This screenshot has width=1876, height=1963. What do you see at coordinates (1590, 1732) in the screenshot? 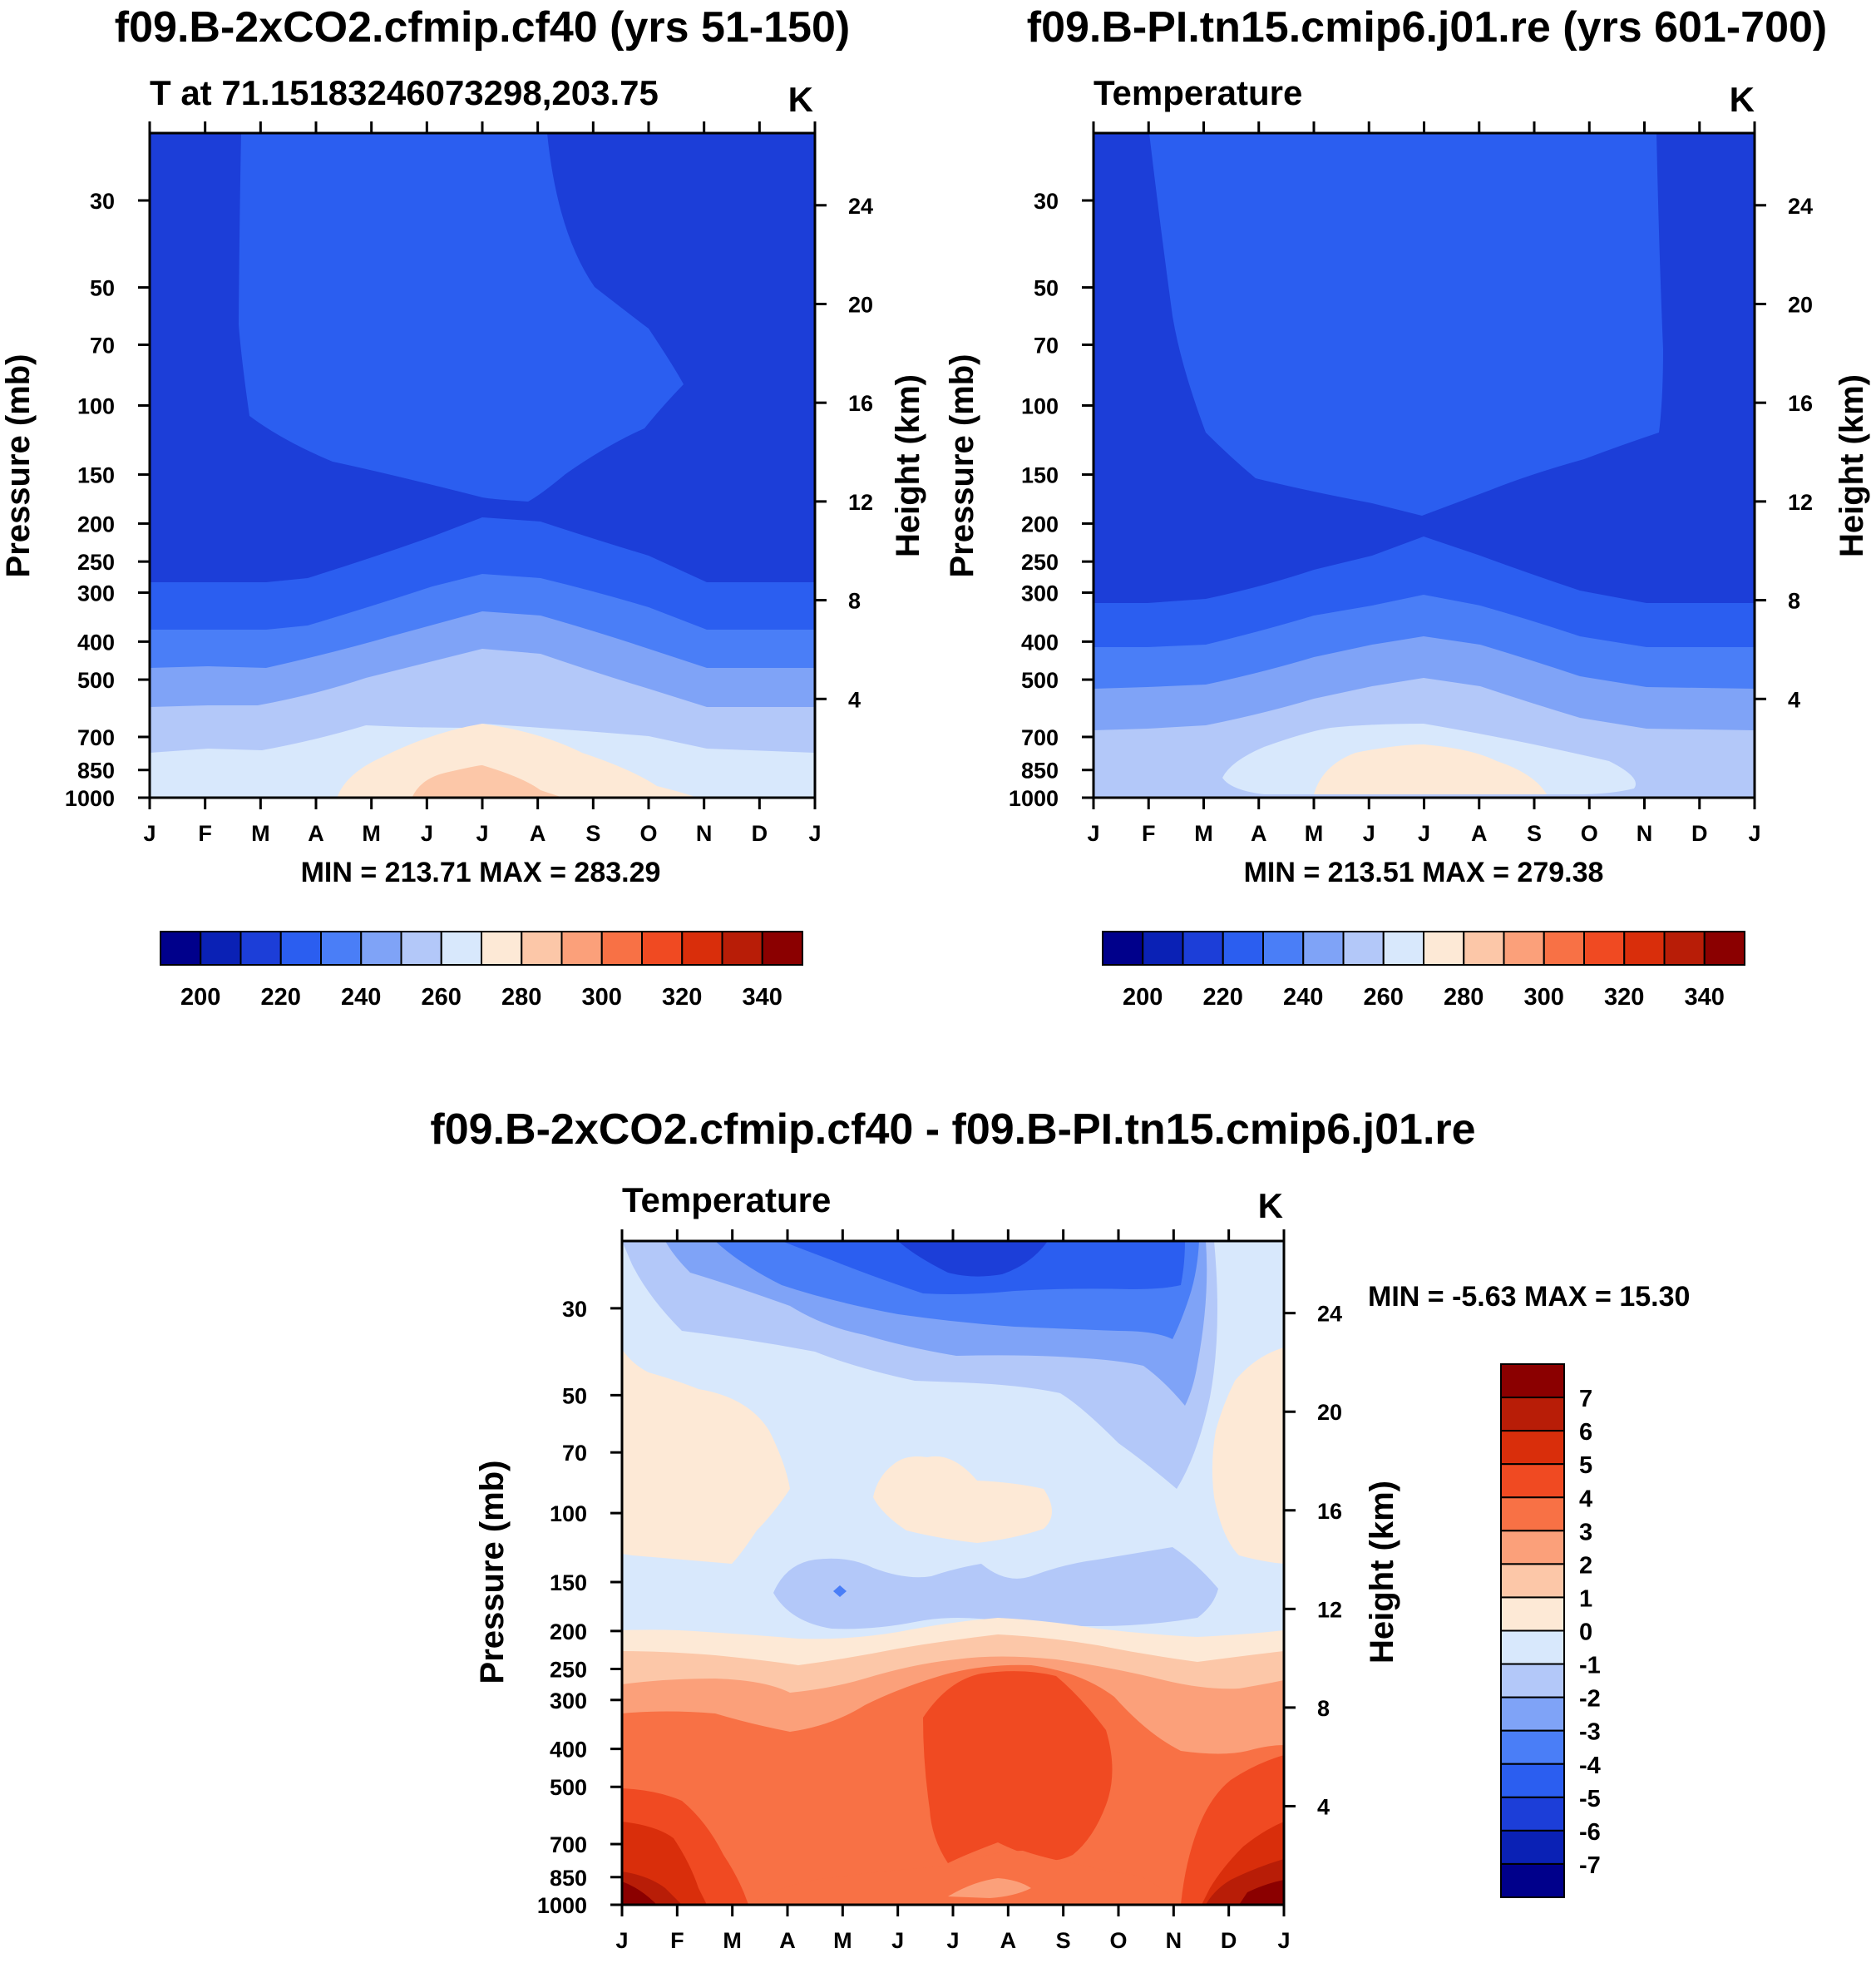
I see `colorbar-label: -3` at bounding box center [1590, 1732].